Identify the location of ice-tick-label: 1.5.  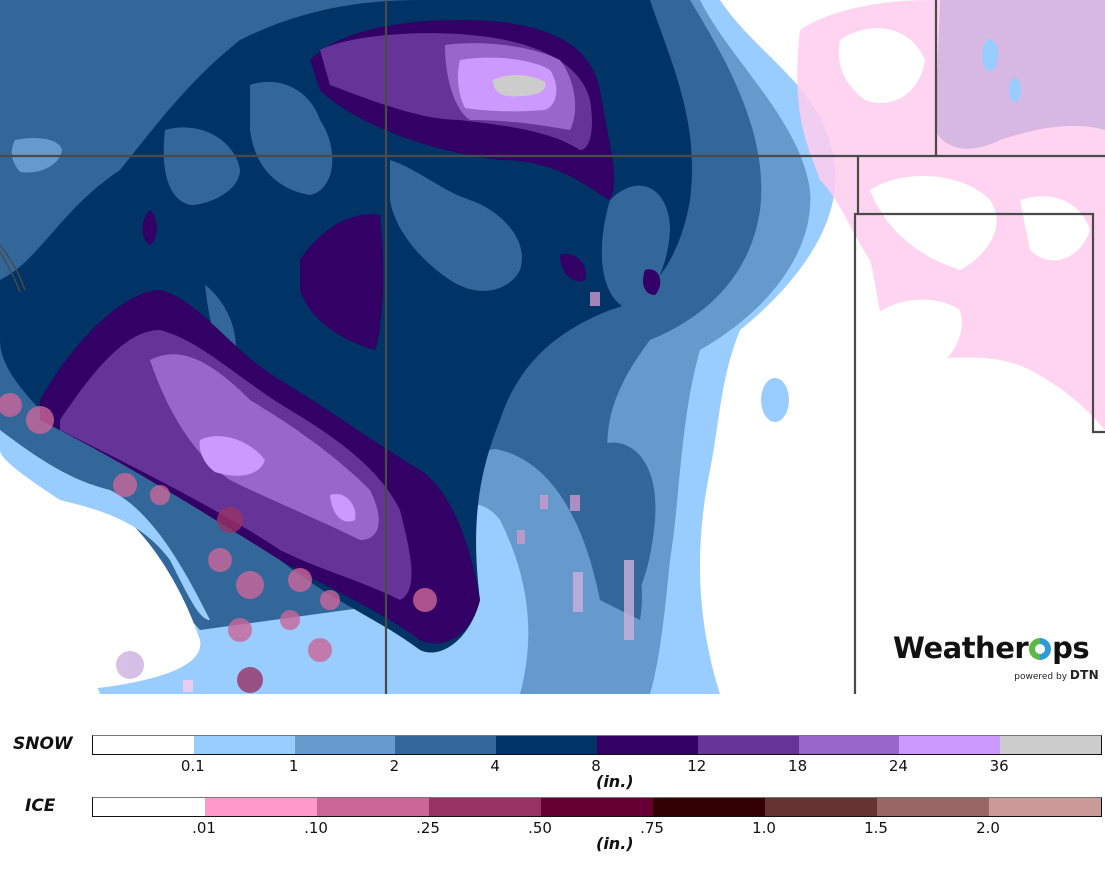
(876, 828).